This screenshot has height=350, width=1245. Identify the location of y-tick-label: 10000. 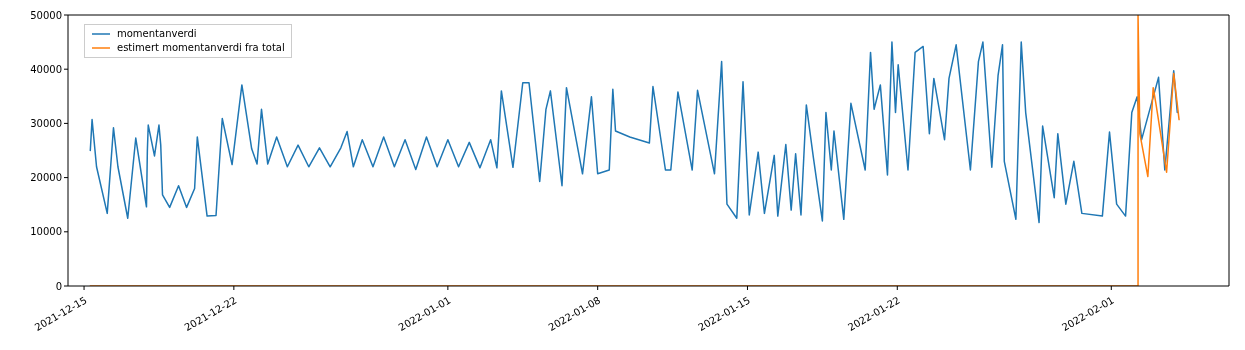
(46, 232).